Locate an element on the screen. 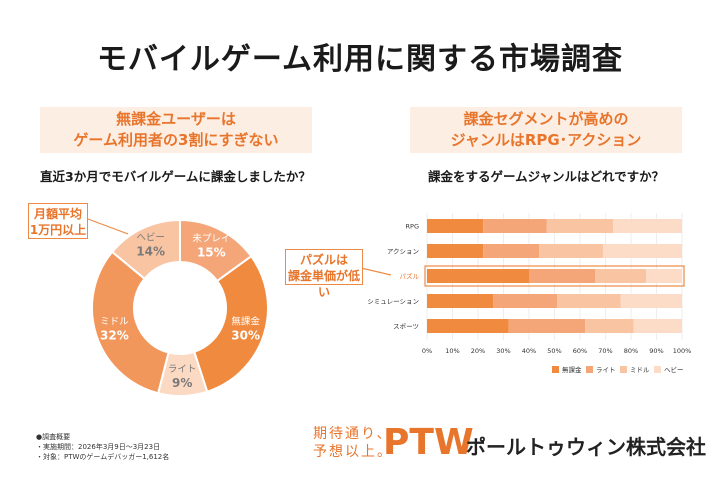 This screenshot has height=480, width=720. puzzle-callout-line2: 課金単価が低い is located at coordinates (323, 284).